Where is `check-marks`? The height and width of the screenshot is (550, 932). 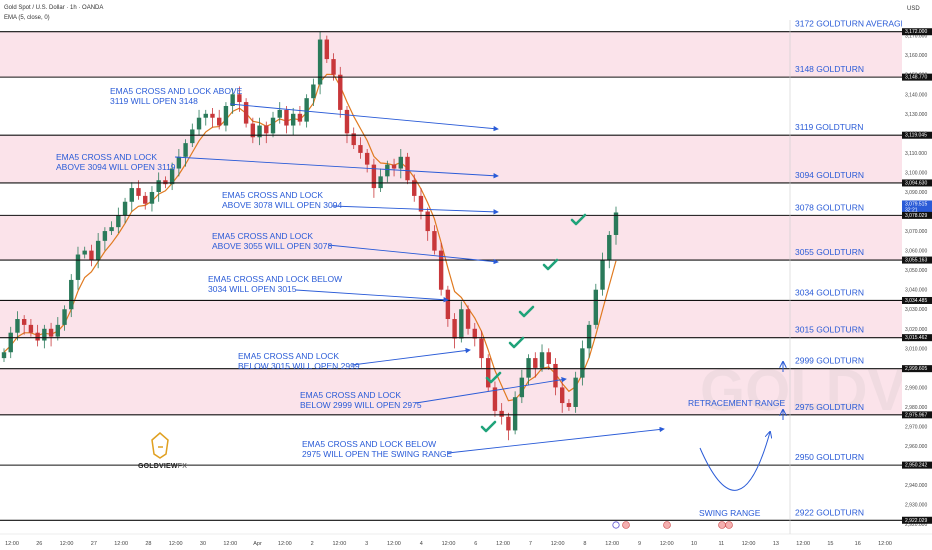 check-marks is located at coordinates (533, 323).